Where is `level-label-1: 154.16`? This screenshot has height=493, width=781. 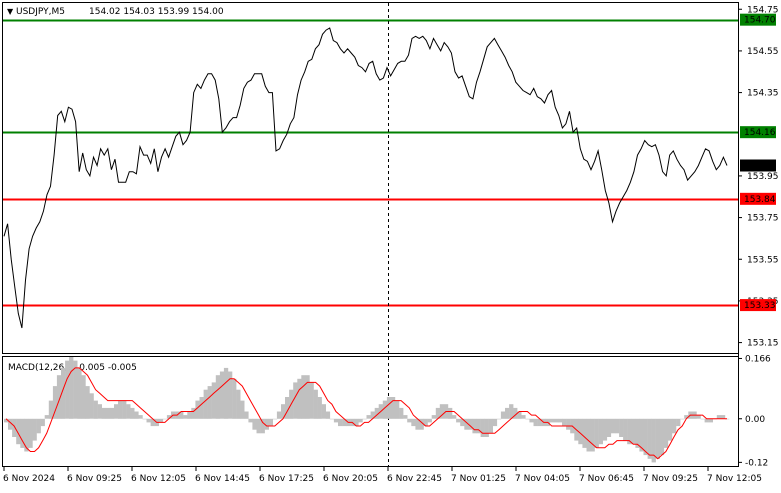
level-label-1: 154.16 is located at coordinates (760, 133).